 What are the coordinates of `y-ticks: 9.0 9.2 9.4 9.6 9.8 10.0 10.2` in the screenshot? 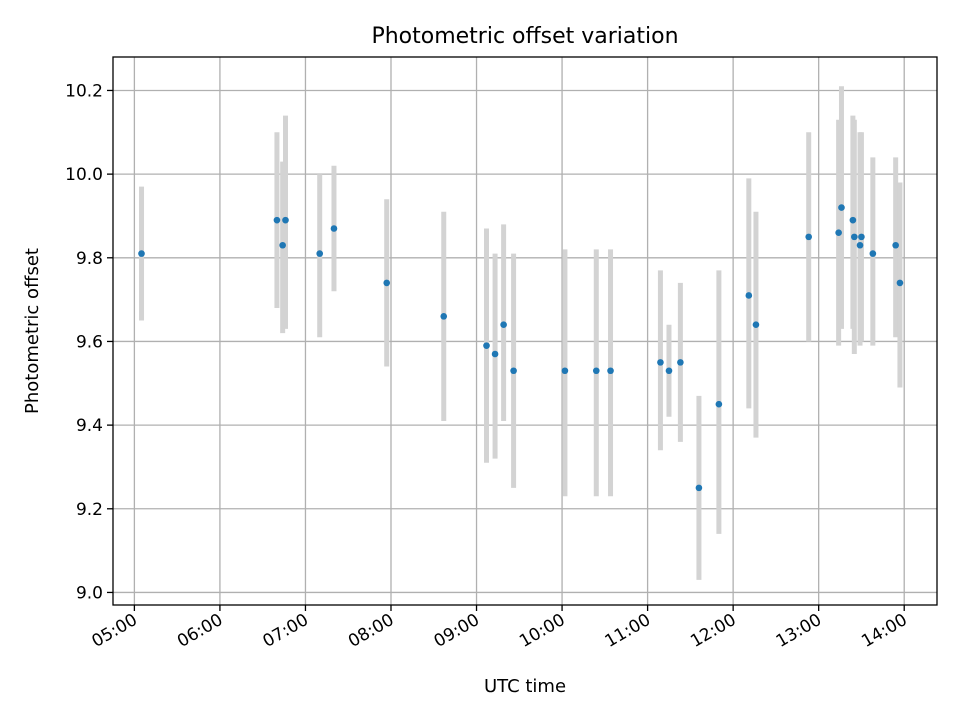 It's located at (89, 342).